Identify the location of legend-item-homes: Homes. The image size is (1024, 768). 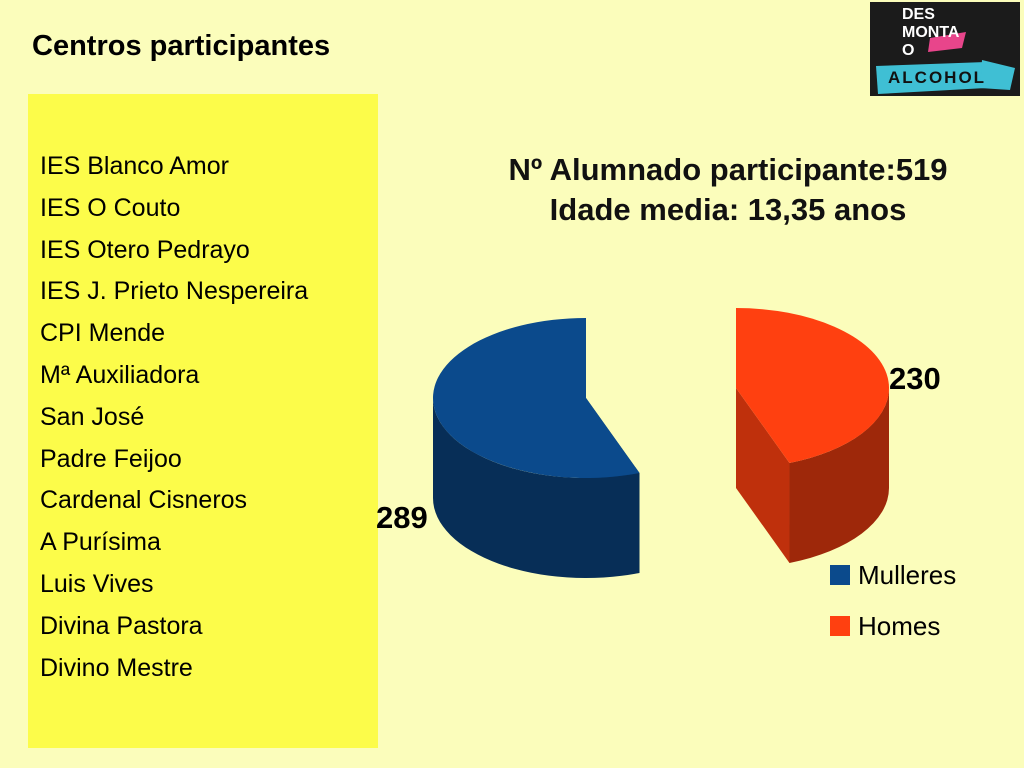
(893, 626).